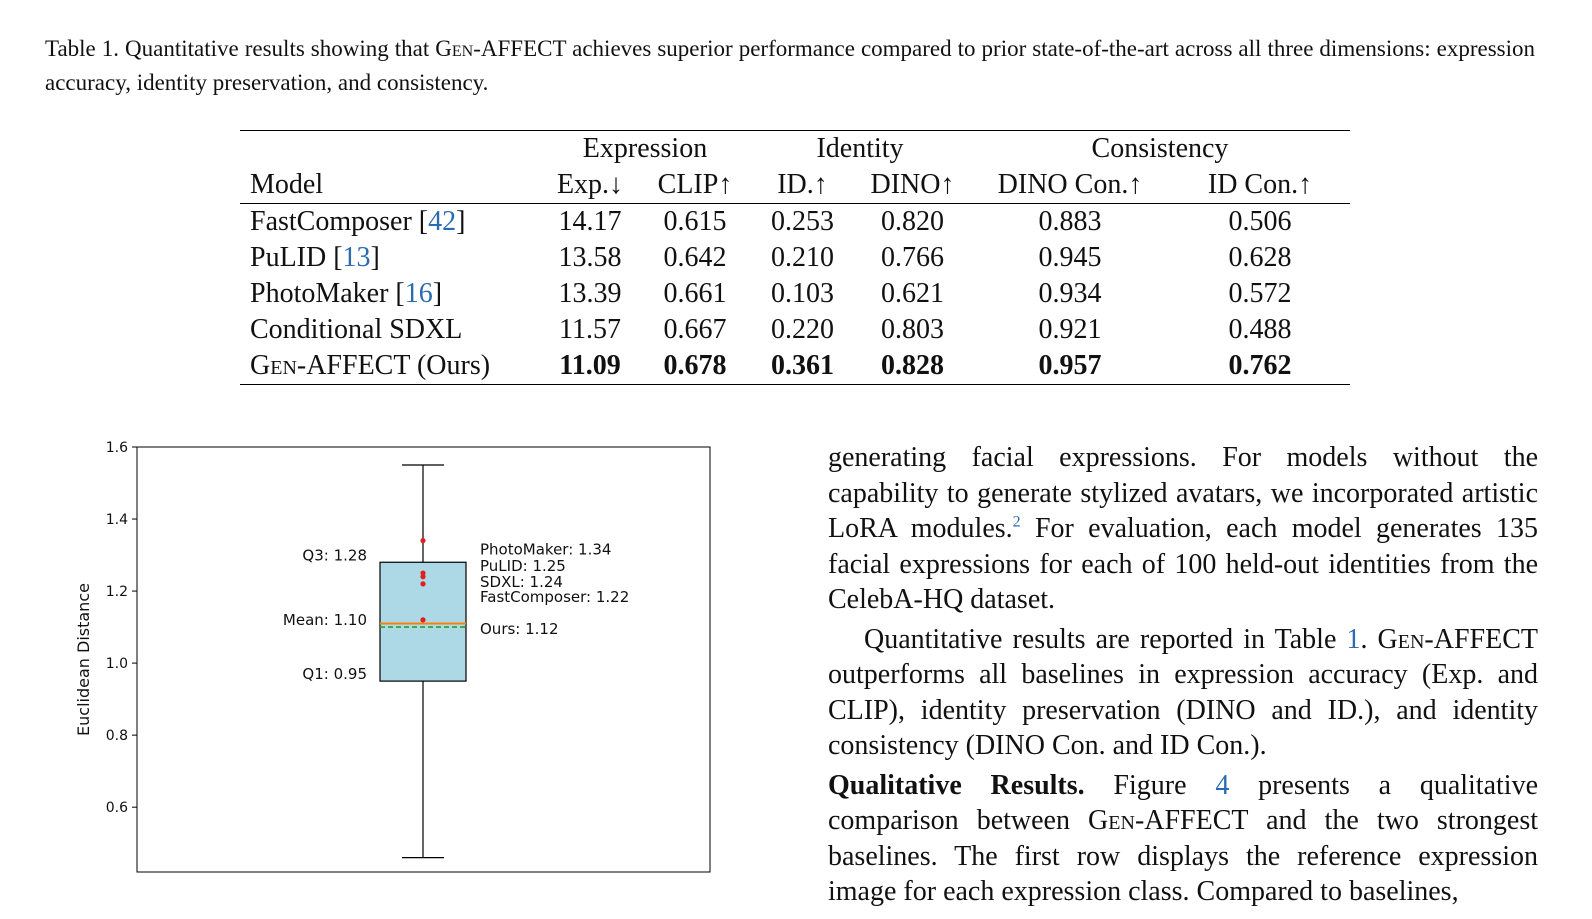 Image resolution: width=1592 pixels, height=919 pixels. What do you see at coordinates (554, 597) in the screenshot?
I see `point-label: FastComposer: 1.22` at bounding box center [554, 597].